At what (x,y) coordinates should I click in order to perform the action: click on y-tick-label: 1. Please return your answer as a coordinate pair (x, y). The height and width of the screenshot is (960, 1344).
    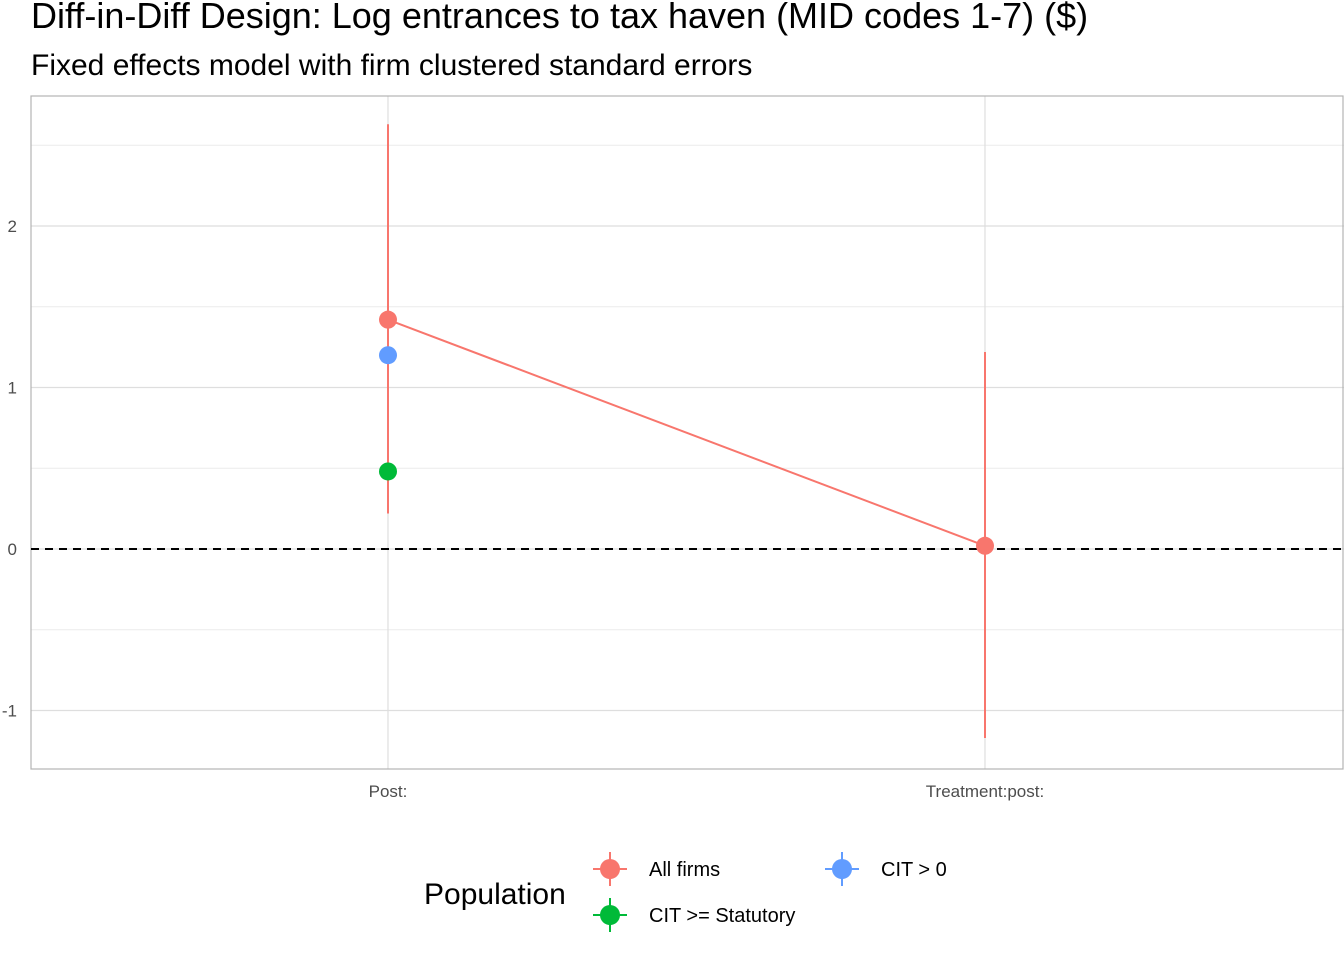
    Looking at the image, I should click on (12, 388).